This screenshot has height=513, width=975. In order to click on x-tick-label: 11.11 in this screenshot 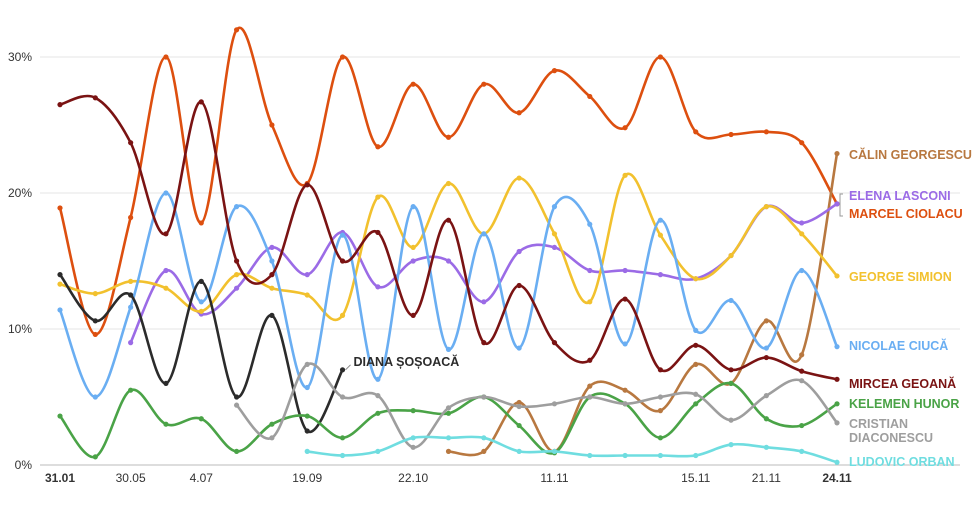, I will do `click(554, 478)`.